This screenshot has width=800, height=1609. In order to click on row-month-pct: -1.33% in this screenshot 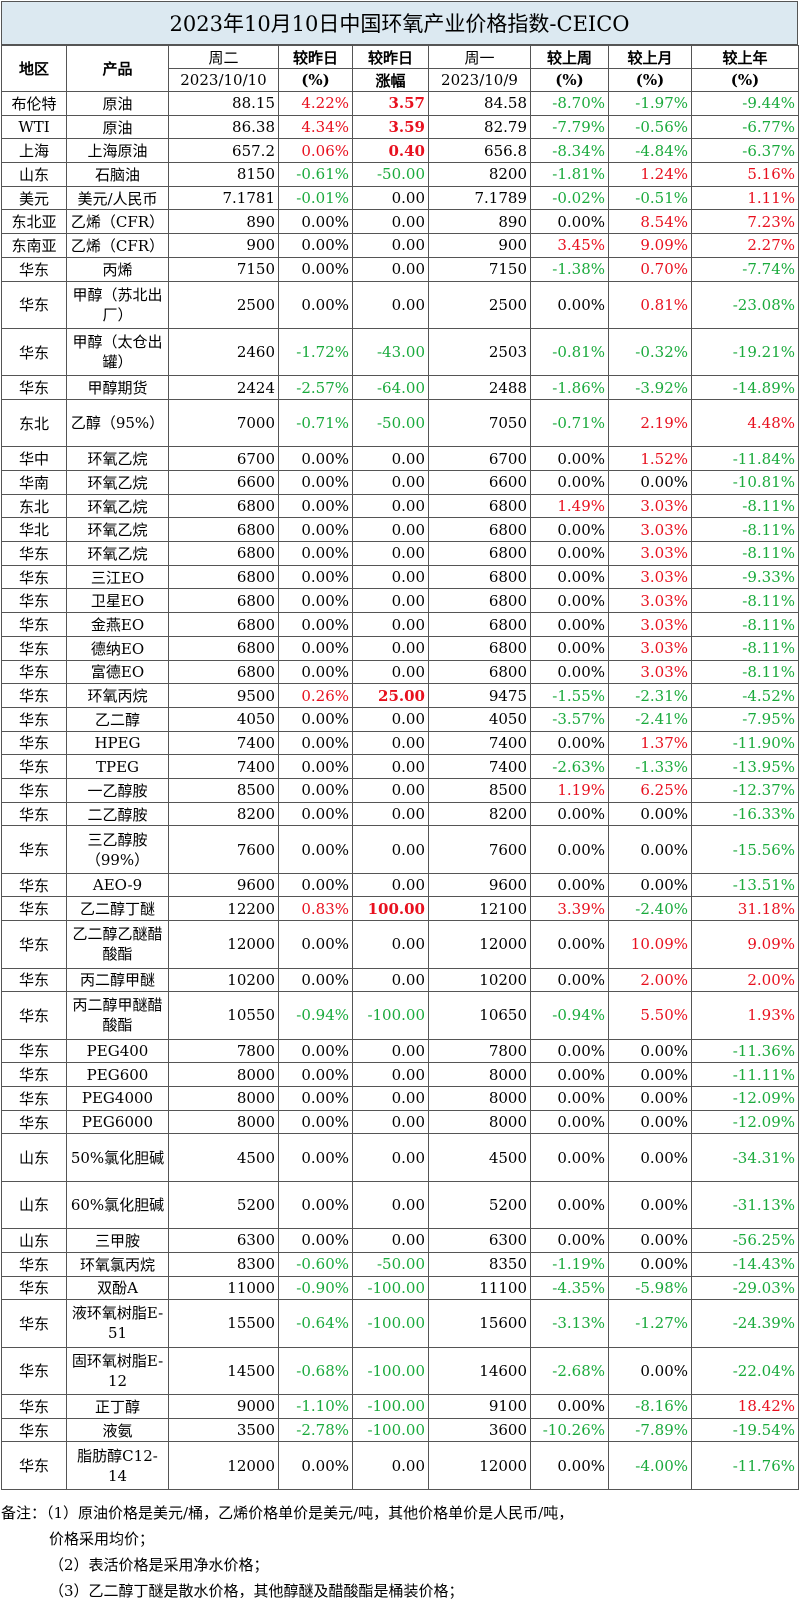, I will do `click(650, 766)`.